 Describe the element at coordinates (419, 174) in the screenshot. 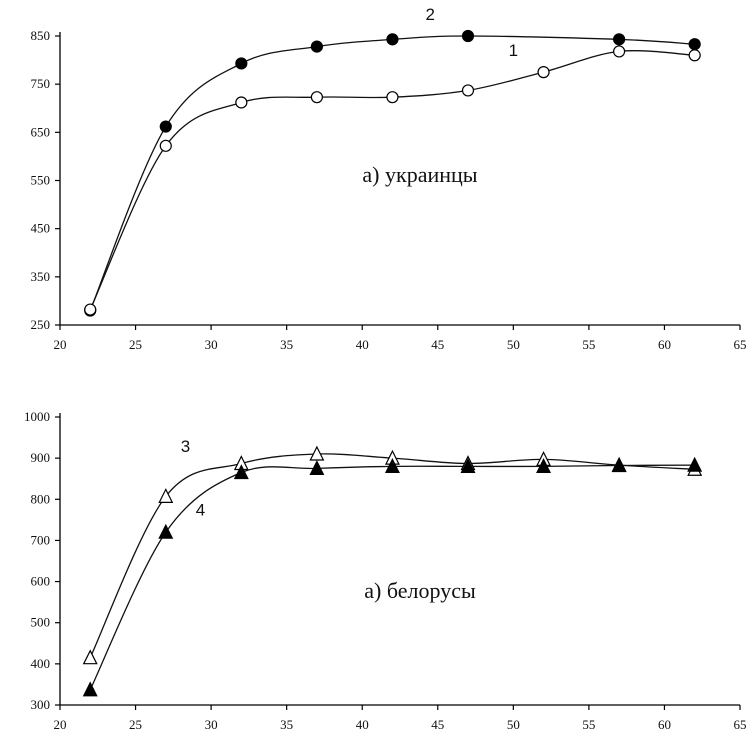

I see `chart-caption: a) украинцы` at that location.